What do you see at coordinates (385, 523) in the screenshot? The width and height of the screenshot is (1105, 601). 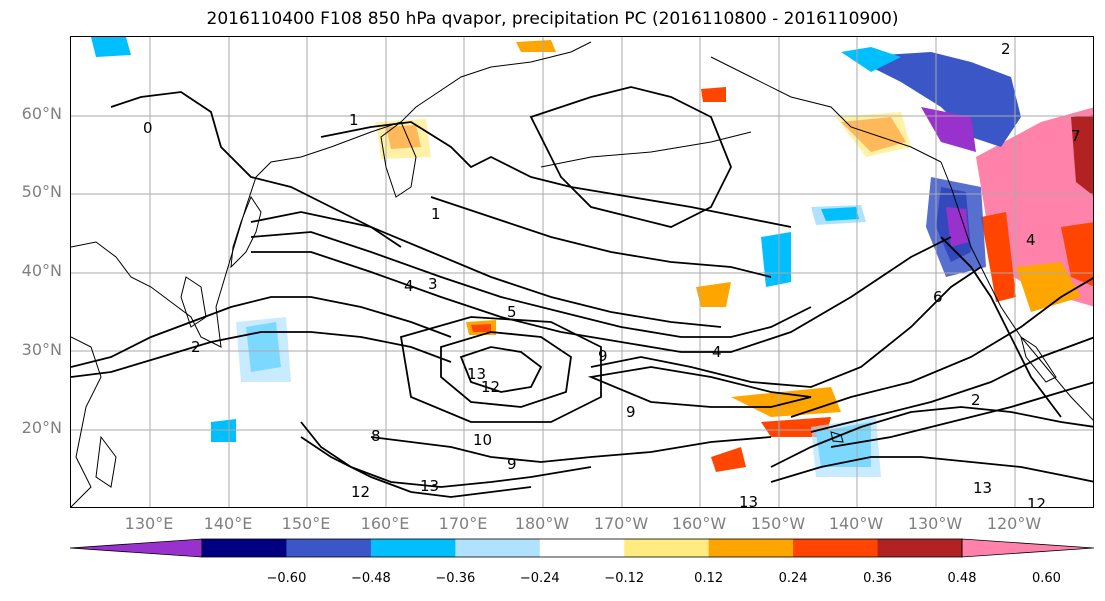 I see `lon-label-160e: 160°E` at bounding box center [385, 523].